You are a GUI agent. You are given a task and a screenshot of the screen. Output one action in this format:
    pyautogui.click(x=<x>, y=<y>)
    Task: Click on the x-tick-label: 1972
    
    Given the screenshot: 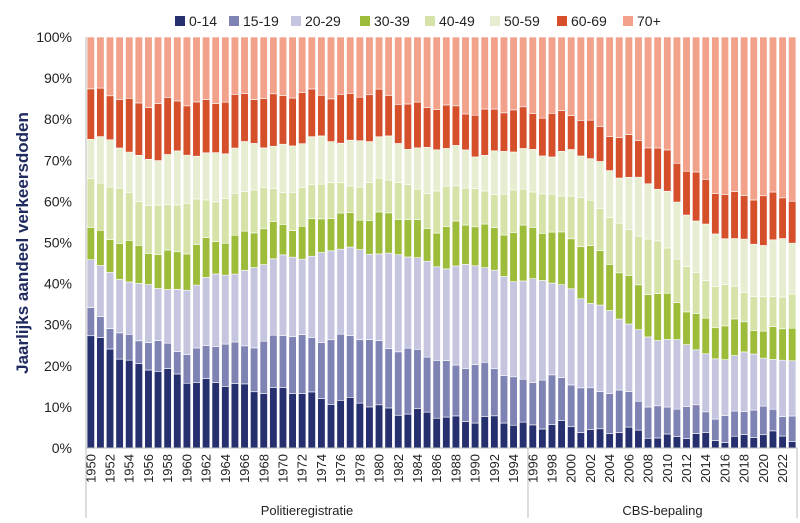 What is the action you would take?
    pyautogui.click(x=302, y=468)
    